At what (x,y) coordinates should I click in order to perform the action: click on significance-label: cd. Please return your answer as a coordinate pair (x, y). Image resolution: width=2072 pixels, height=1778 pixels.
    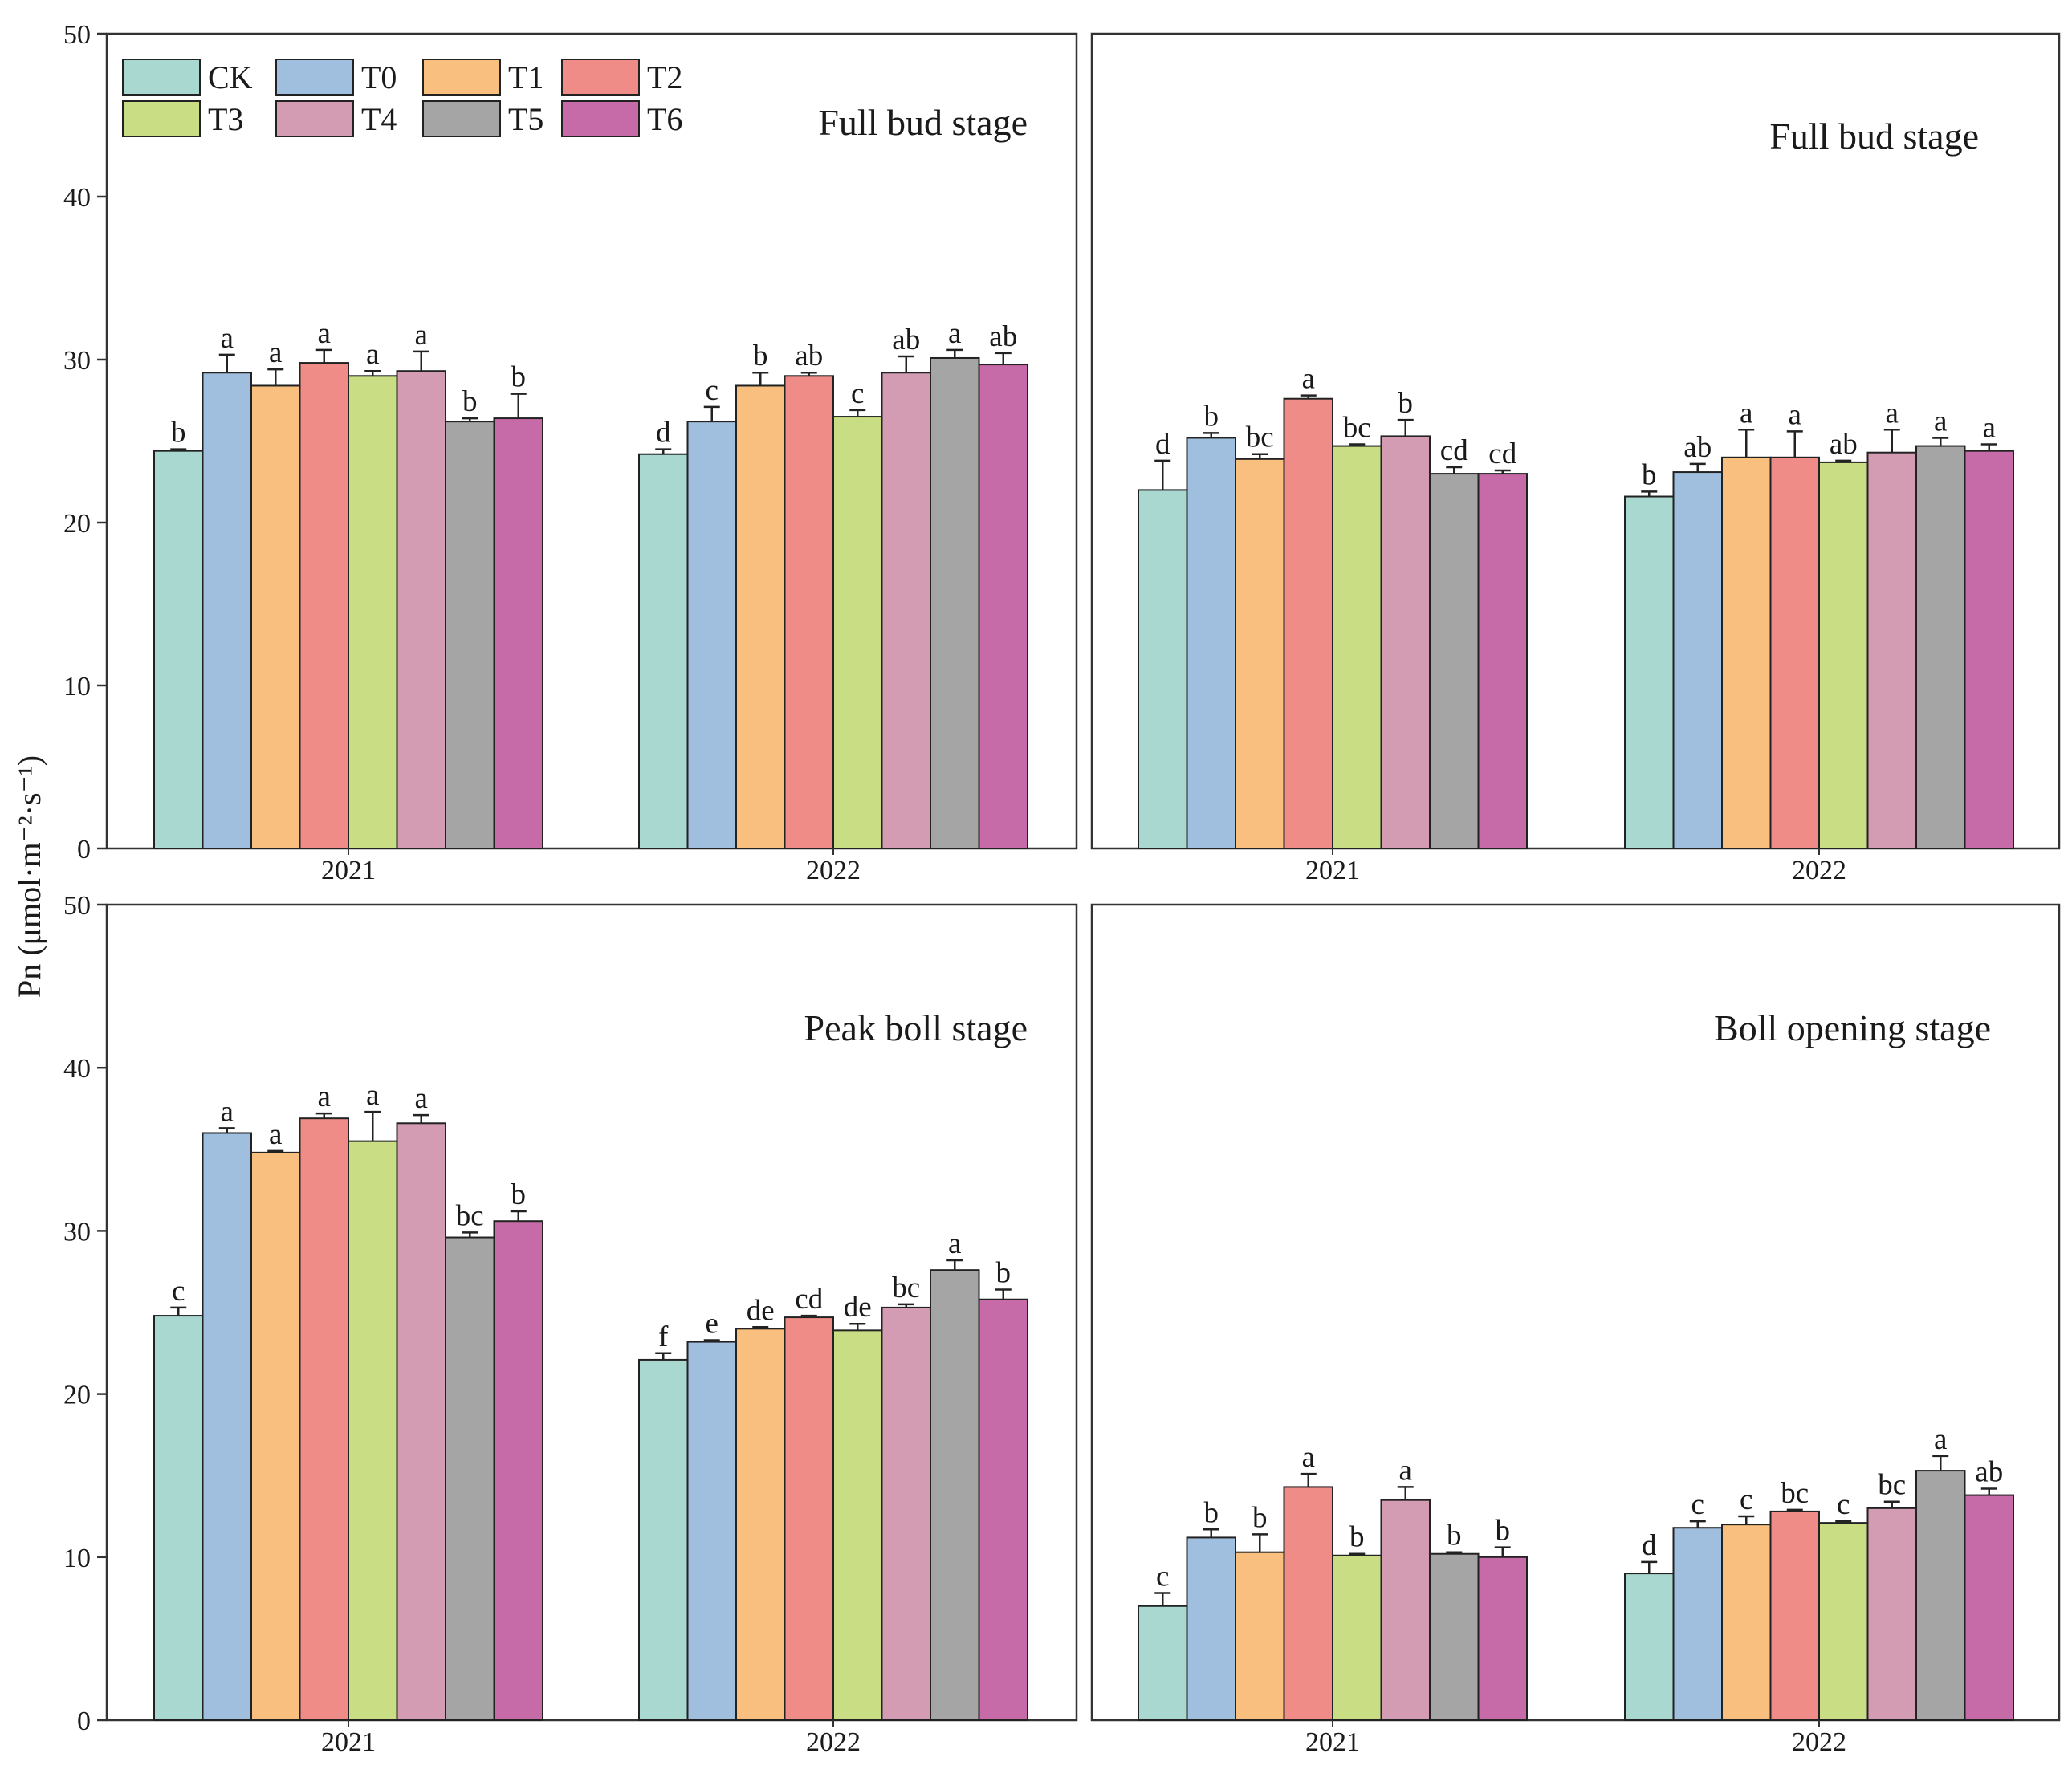
    Looking at the image, I should click on (1454, 450).